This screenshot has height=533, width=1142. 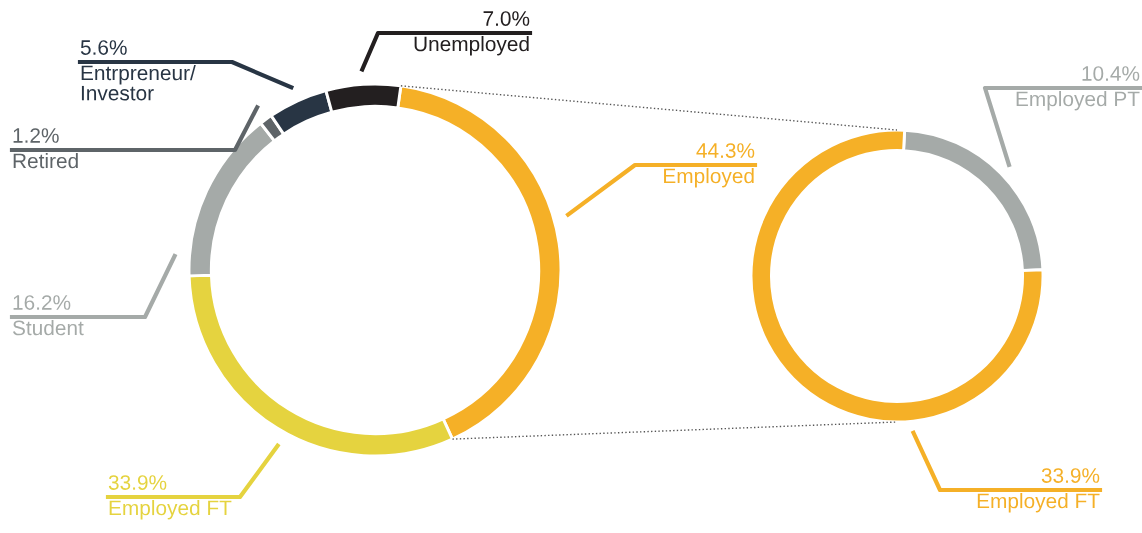 I want to click on data-label: 7.0%, so click(x=506, y=18).